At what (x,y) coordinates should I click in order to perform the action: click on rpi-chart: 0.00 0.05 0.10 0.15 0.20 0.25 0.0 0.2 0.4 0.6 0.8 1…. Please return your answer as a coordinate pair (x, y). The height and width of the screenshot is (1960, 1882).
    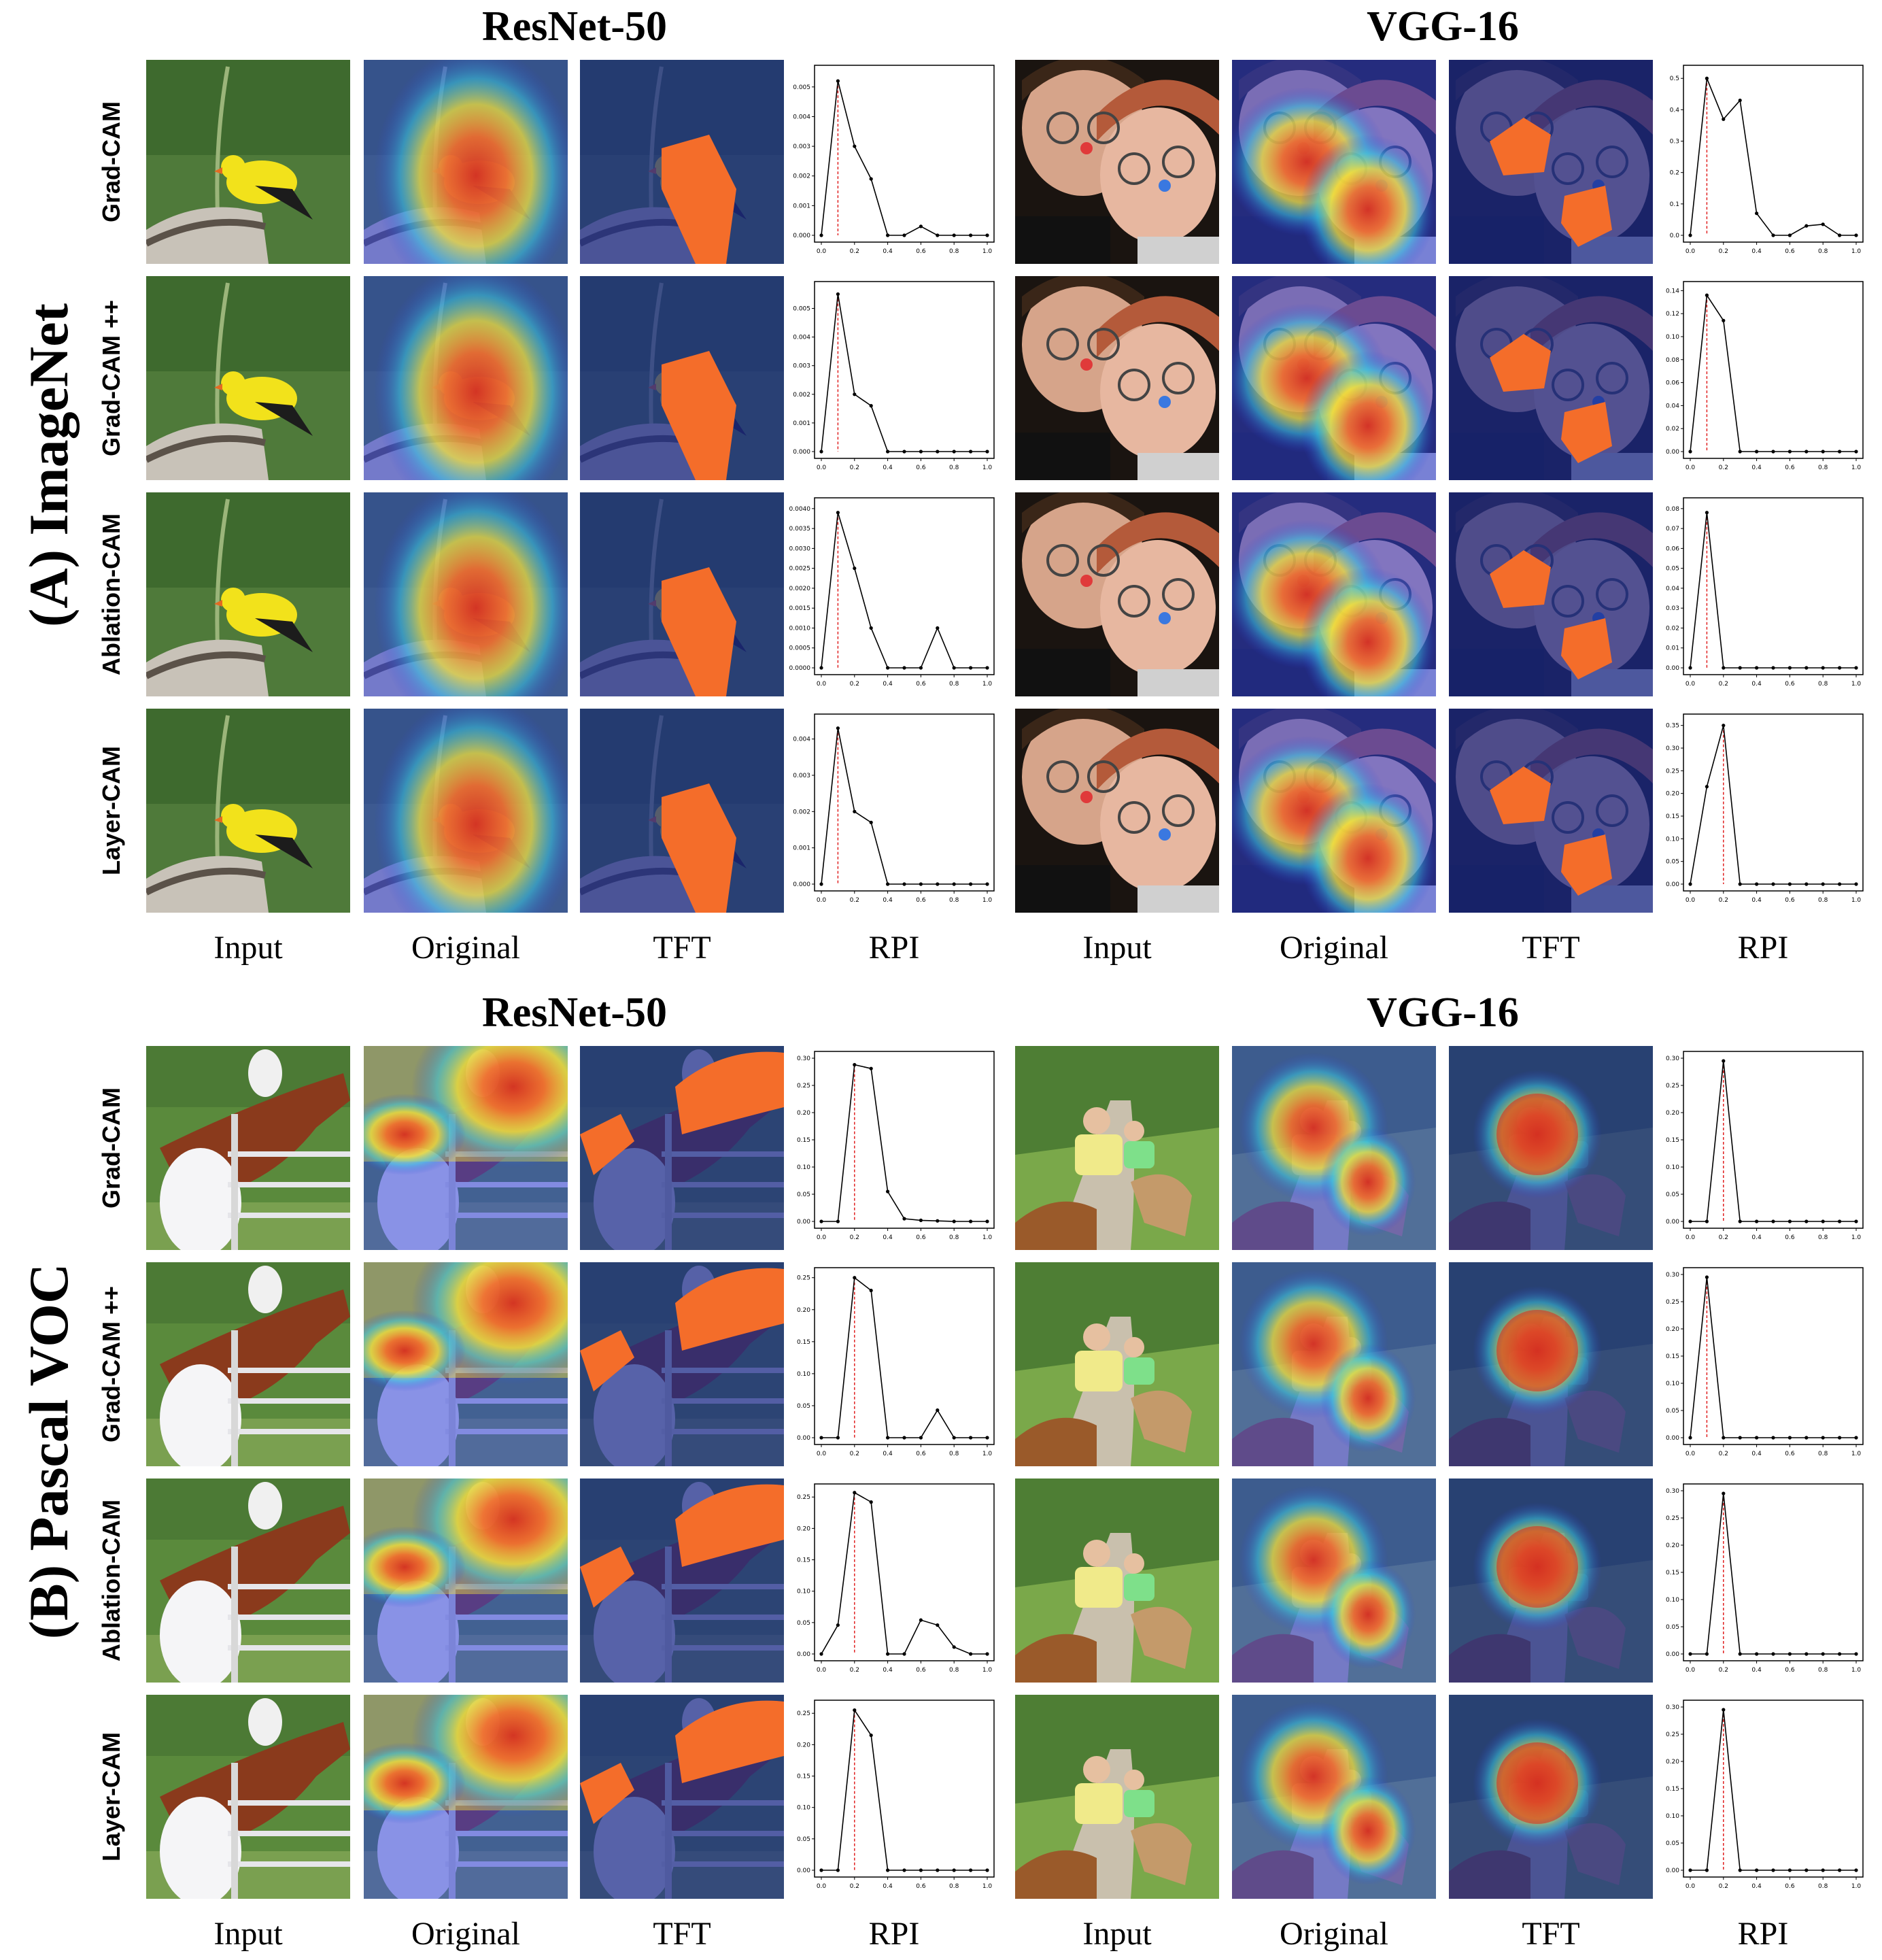
    Looking at the image, I should click on (894, 1797).